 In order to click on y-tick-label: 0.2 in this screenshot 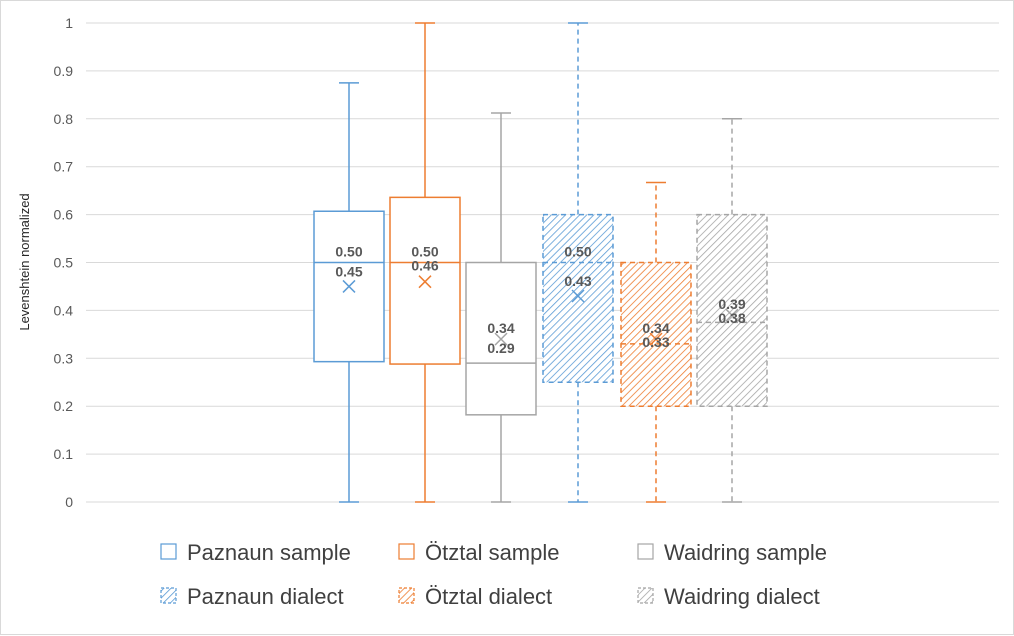, I will do `click(64, 406)`.